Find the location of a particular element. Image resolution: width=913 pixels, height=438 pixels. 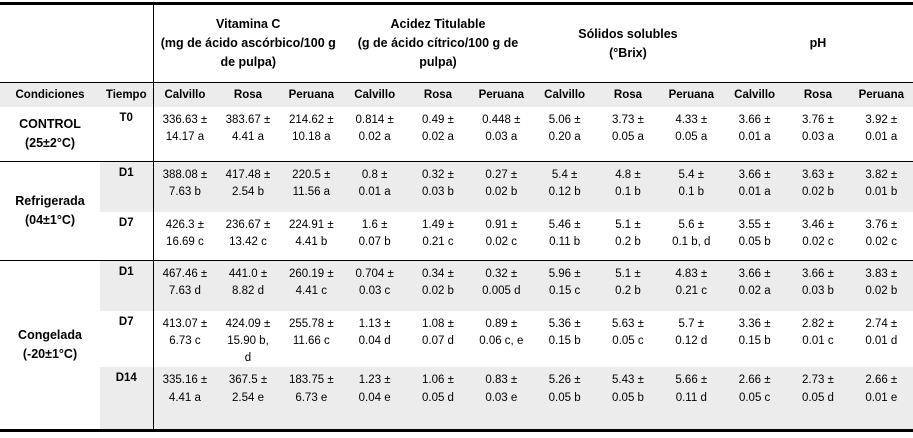

data-cell: 0.91 ± 0.02 c is located at coordinates (501, 233).